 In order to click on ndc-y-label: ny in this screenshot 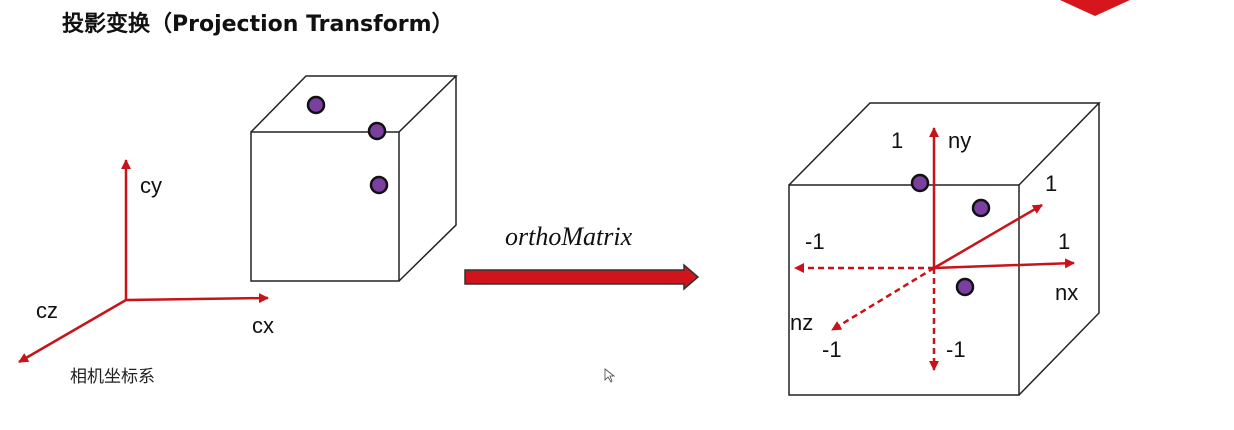, I will do `click(959, 140)`.